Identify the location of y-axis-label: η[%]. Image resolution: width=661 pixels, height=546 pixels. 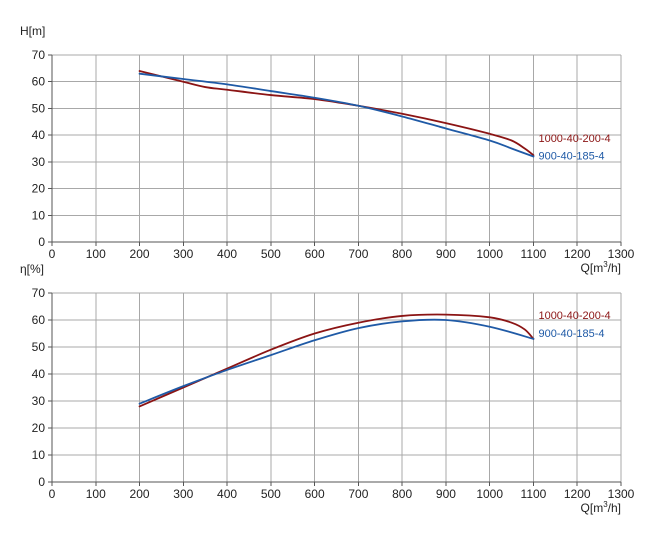
(32, 269).